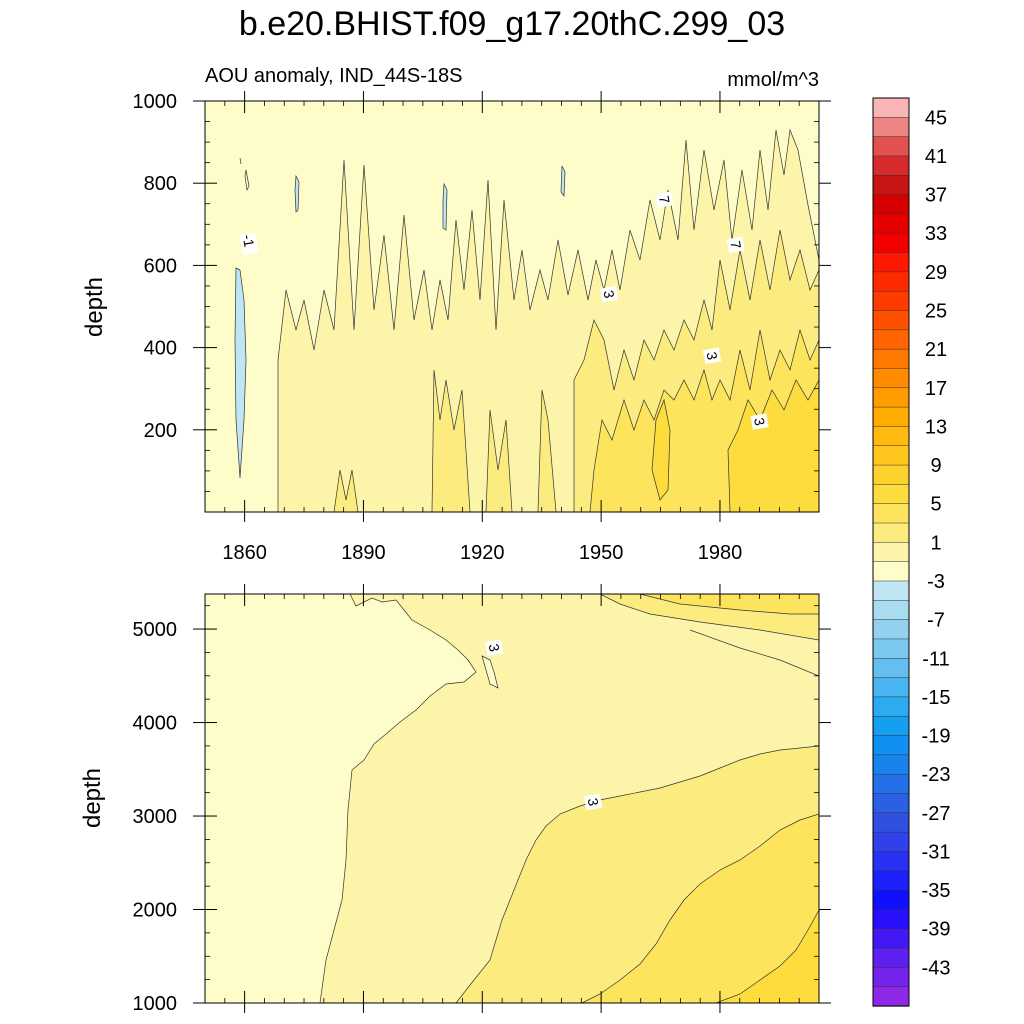 The height and width of the screenshot is (1024, 1024). What do you see at coordinates (936, 698) in the screenshot?
I see `colorbar-label: -15` at bounding box center [936, 698].